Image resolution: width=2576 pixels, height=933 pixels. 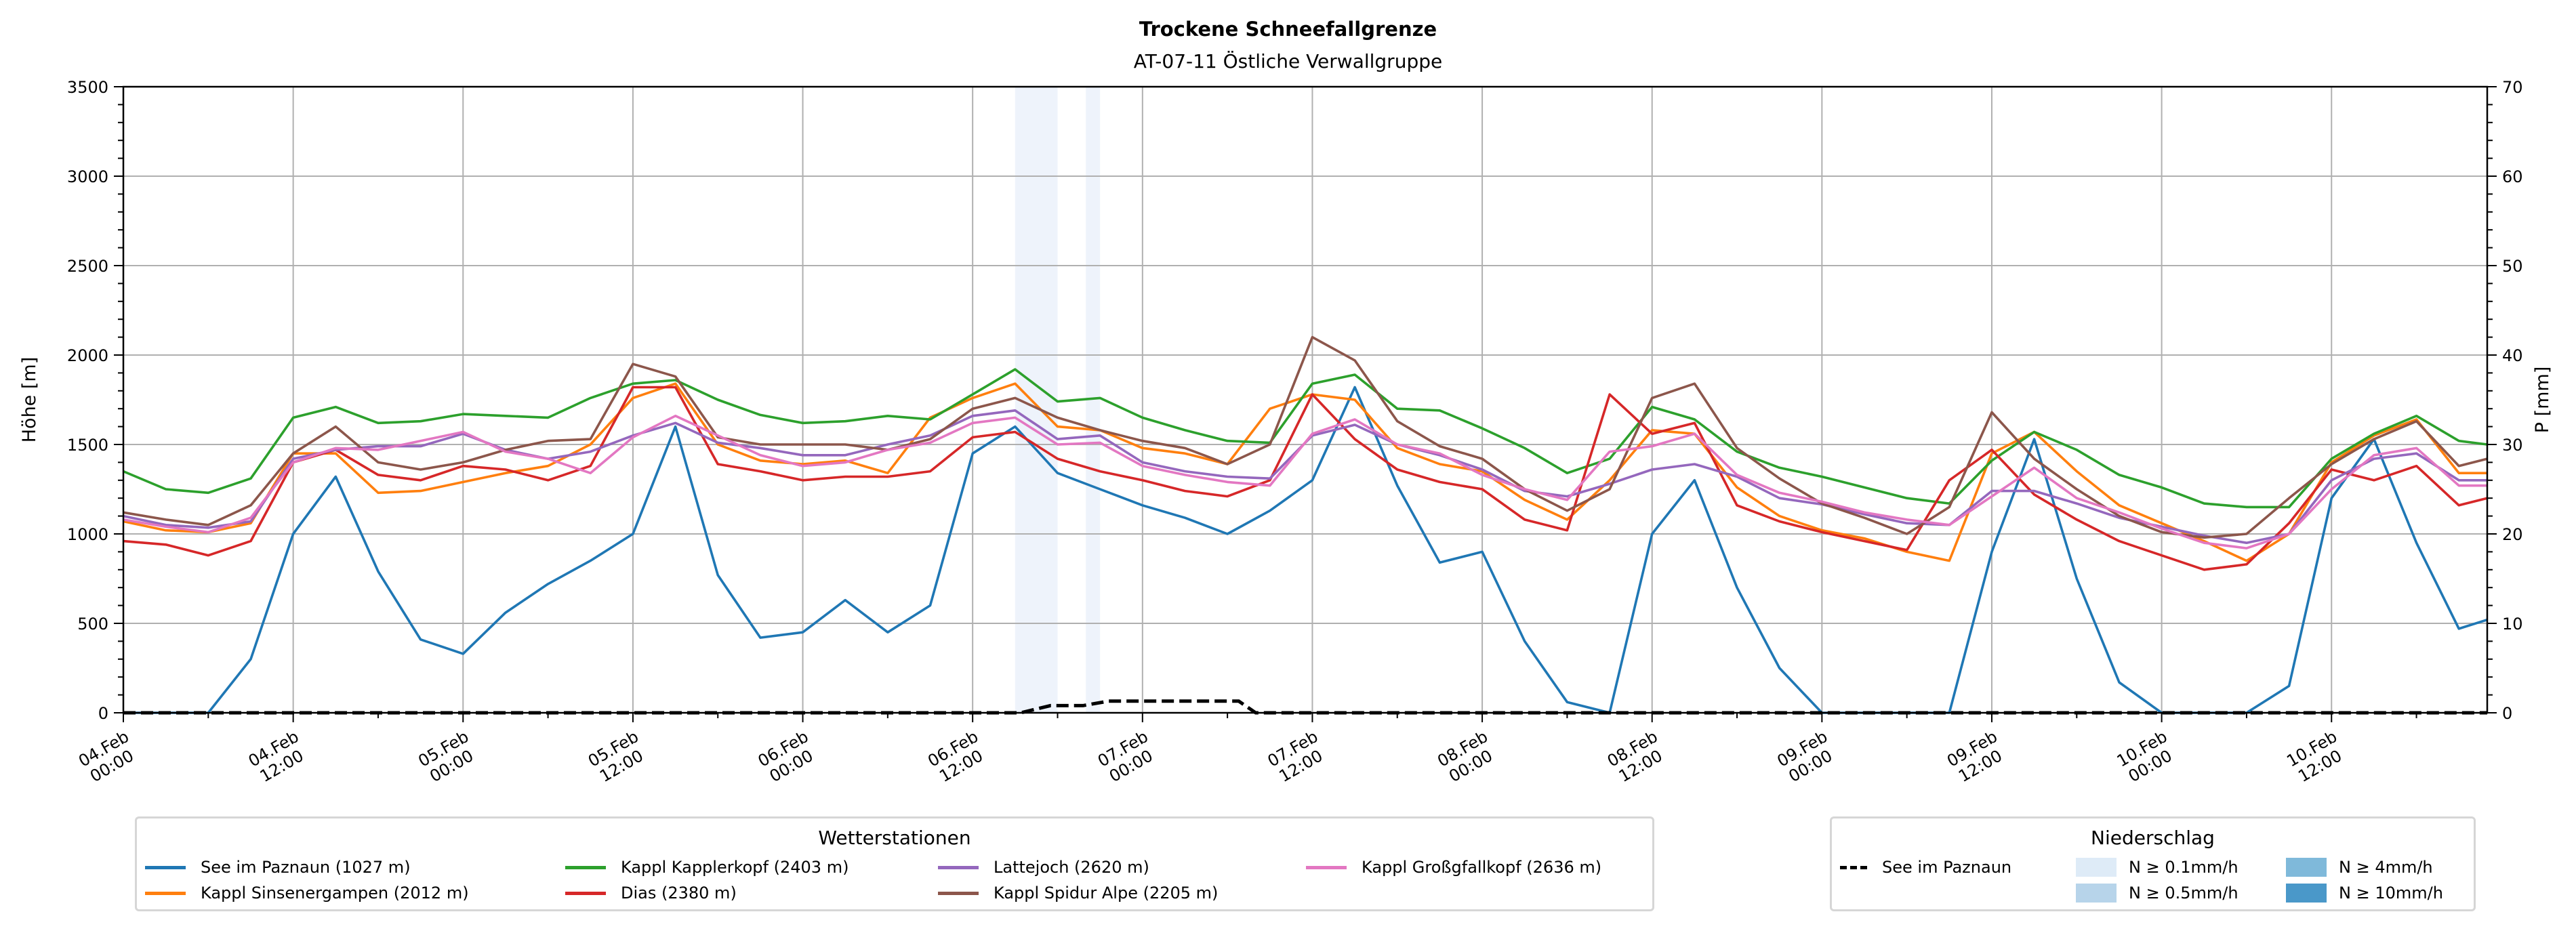 What do you see at coordinates (2513, 355) in the screenshot?
I see `y2-tick-label: 40` at bounding box center [2513, 355].